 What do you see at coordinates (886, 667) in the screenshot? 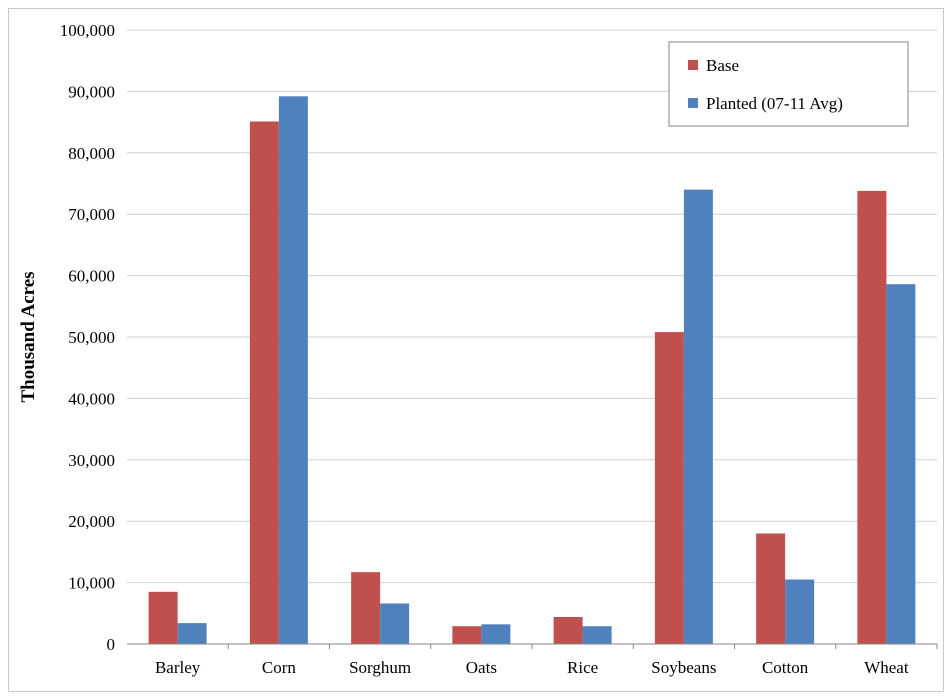
I see `x-tick-label: Wheat` at bounding box center [886, 667].